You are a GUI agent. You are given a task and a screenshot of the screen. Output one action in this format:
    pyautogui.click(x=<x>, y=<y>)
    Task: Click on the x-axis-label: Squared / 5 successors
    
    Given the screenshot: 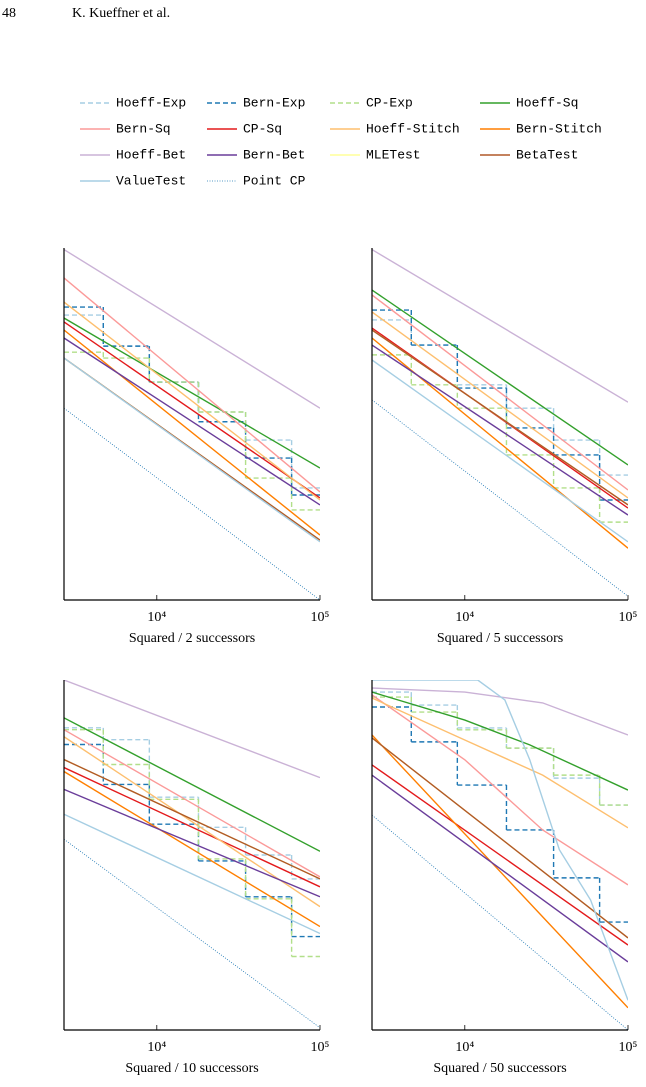 What is the action you would take?
    pyautogui.click(x=500, y=638)
    